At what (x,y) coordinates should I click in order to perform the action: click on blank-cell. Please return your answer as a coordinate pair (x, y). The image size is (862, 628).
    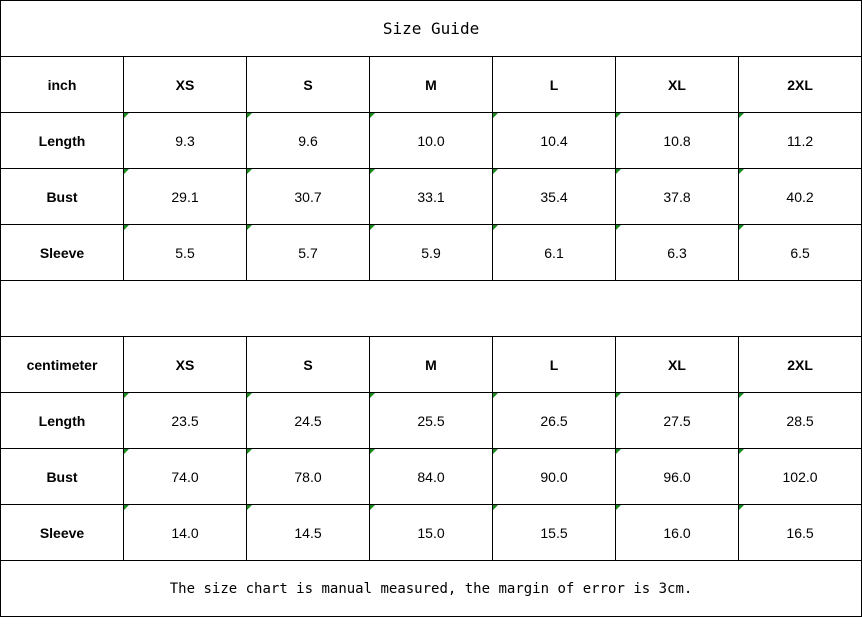
    Looking at the image, I should click on (431, 308).